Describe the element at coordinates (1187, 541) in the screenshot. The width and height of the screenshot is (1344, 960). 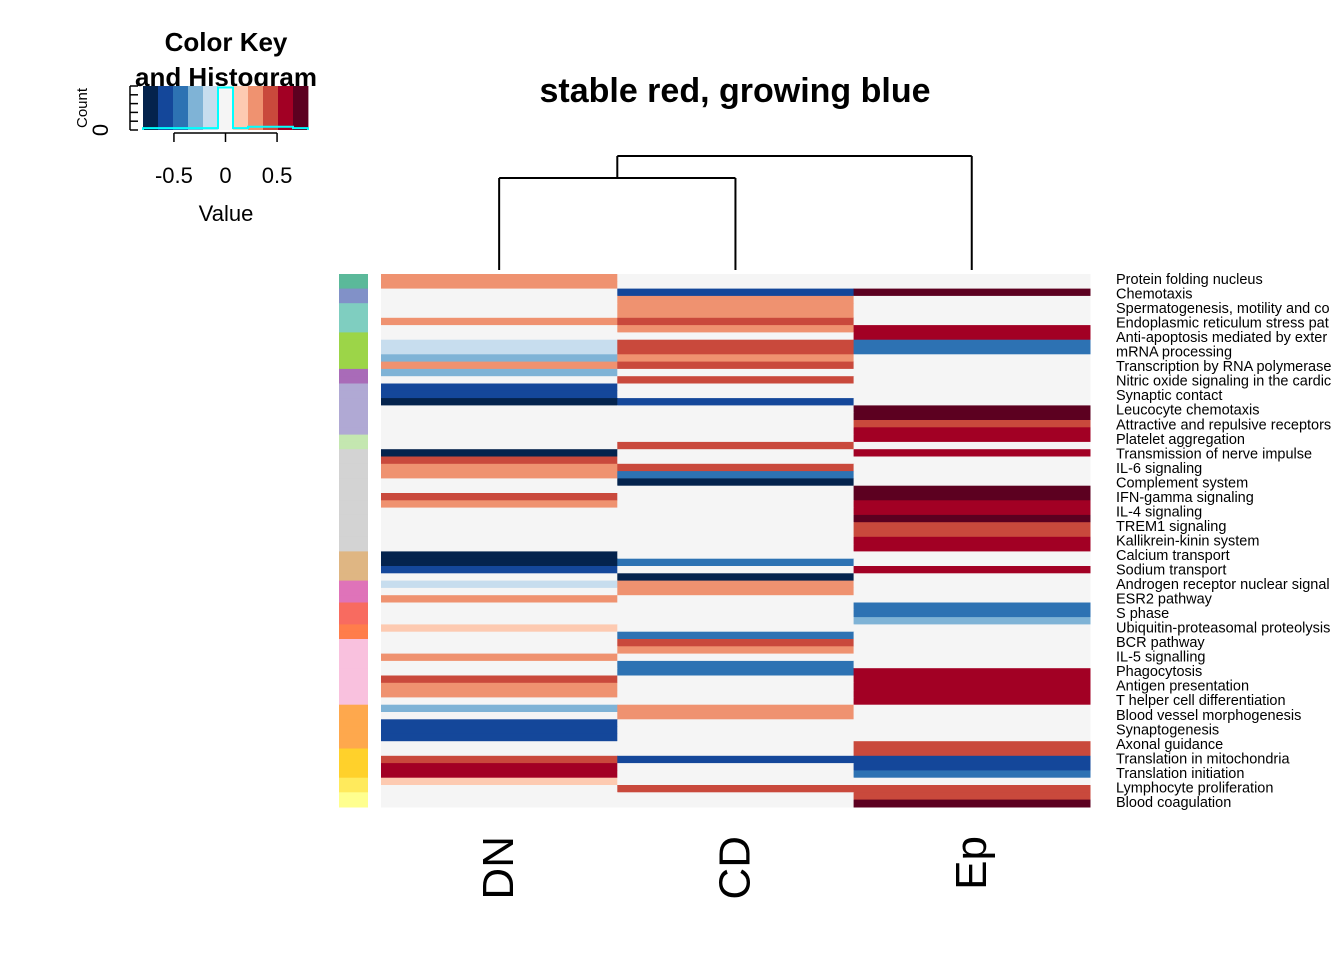
I see `row-label: Kallikrein-kinin system` at that location.